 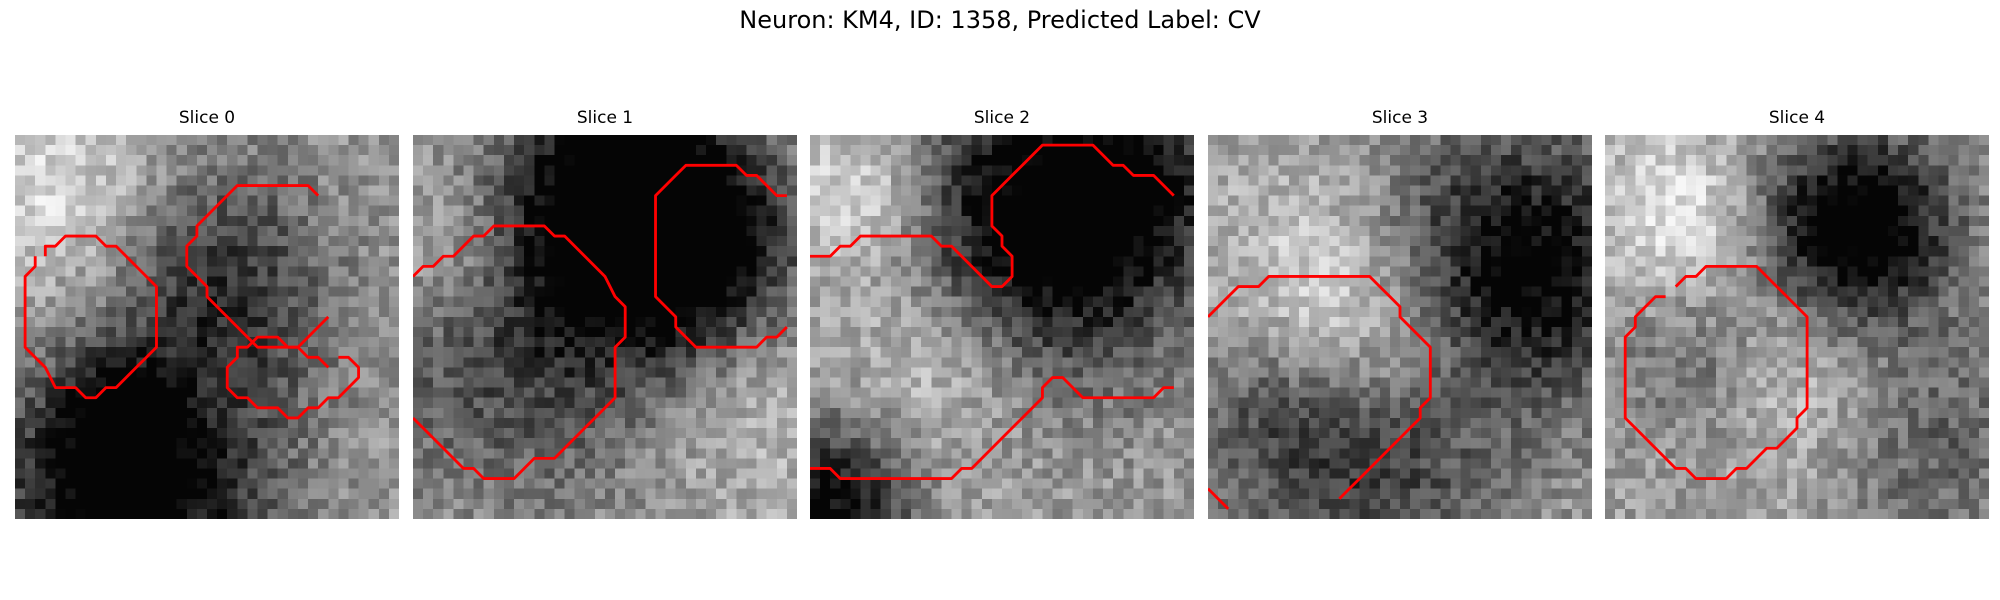 I want to click on panel-title: Slice 1, so click(x=605, y=118).